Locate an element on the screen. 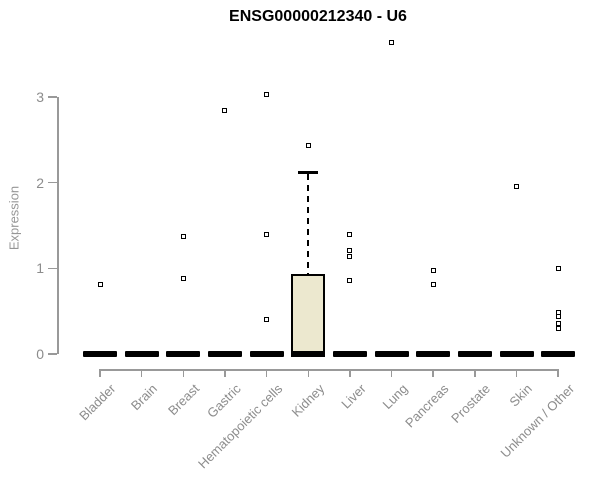 The width and height of the screenshot is (600, 500). category-label: Skin is located at coordinates (521, 395).